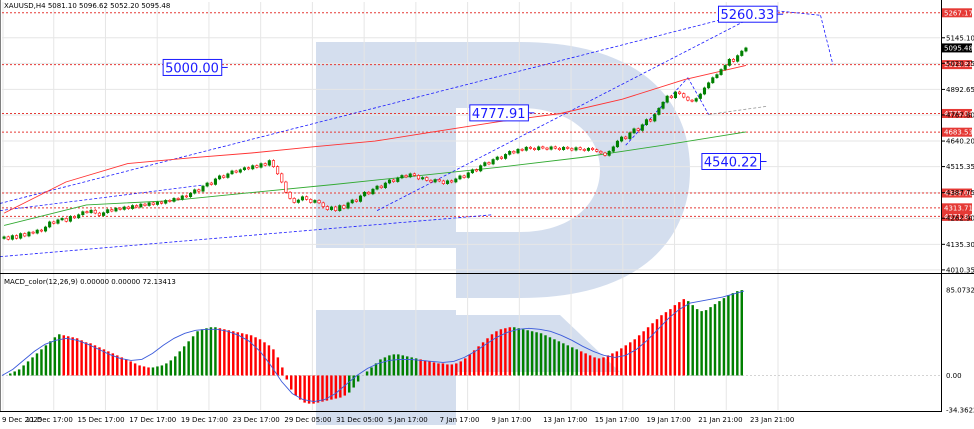 The width and height of the screenshot is (974, 429). Describe the element at coordinates (49, 420) in the screenshot. I see `time-tick-label: 11 Dec 17:00` at that location.